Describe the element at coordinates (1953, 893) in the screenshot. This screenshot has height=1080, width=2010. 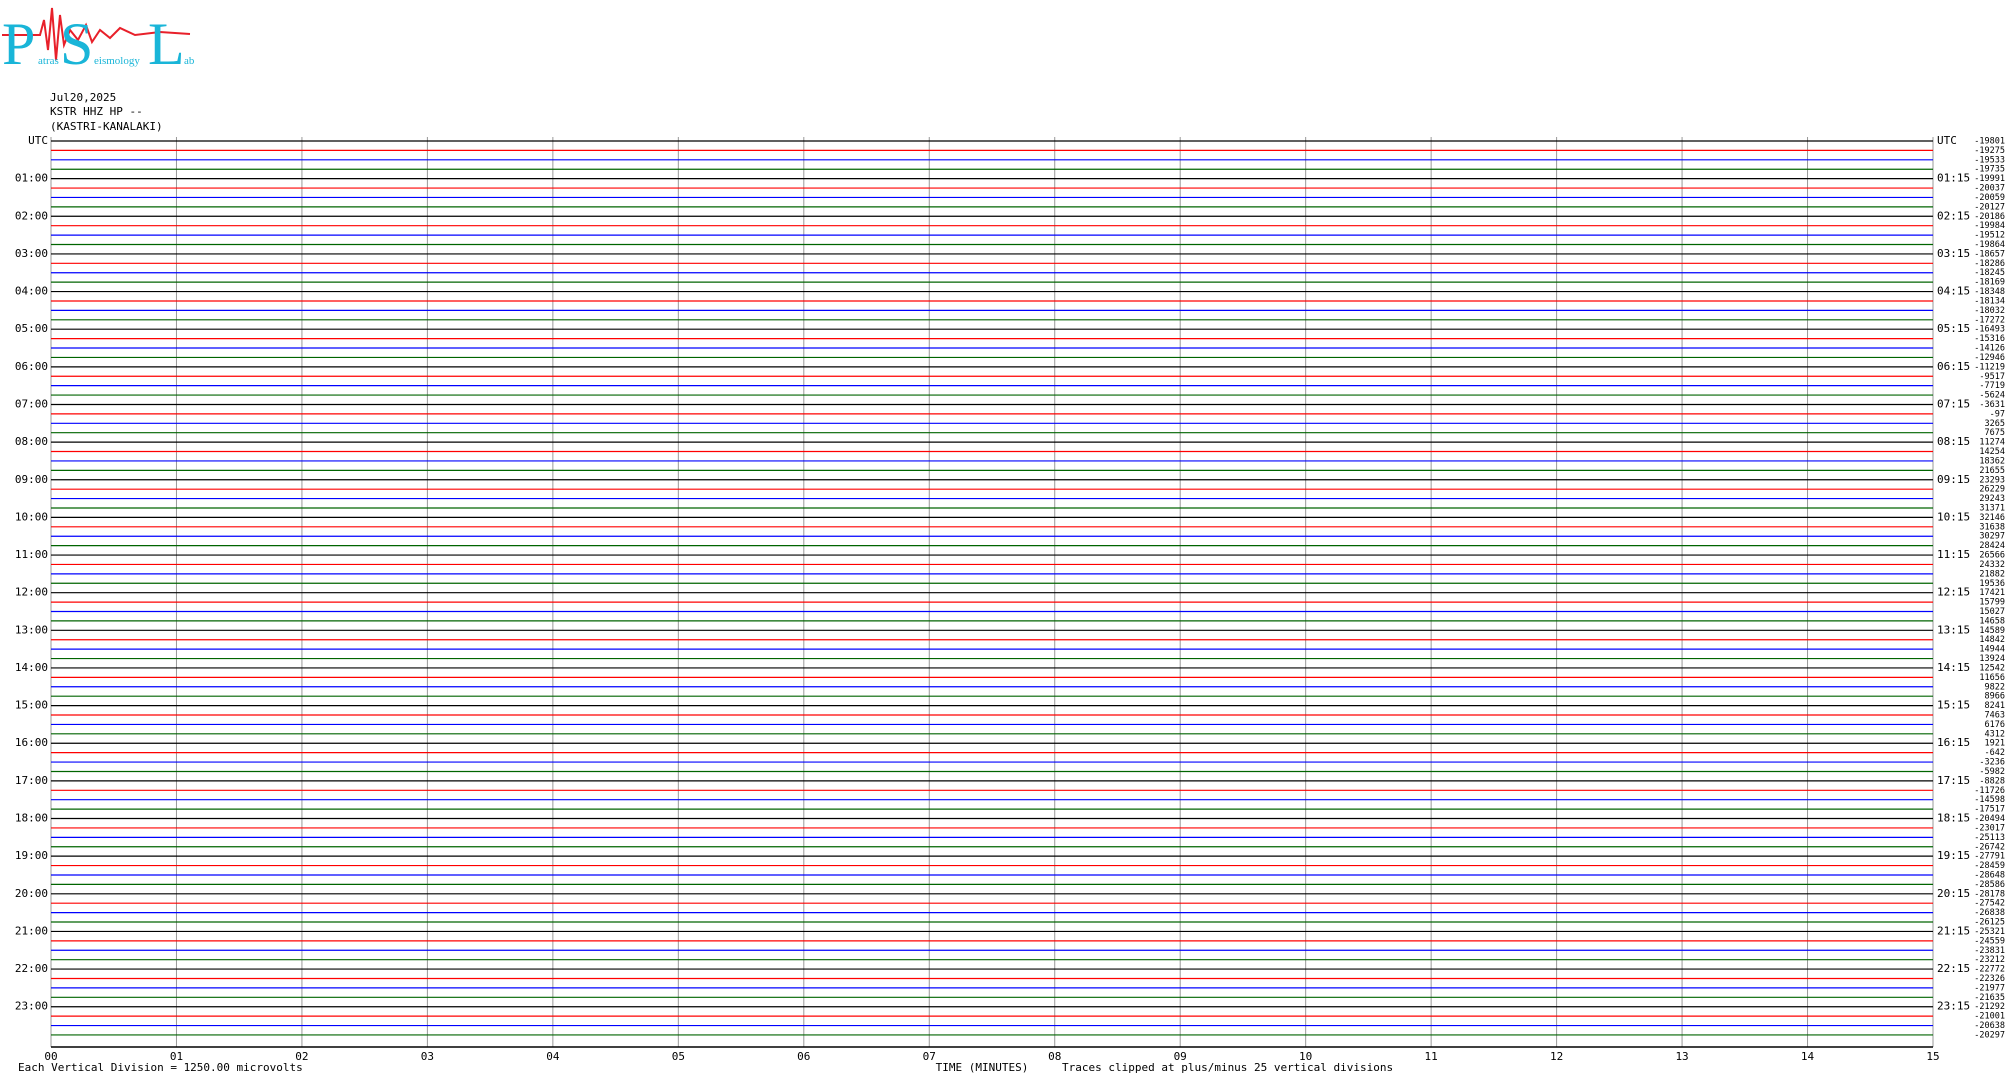
I see `time-label-right: 20:15` at that location.